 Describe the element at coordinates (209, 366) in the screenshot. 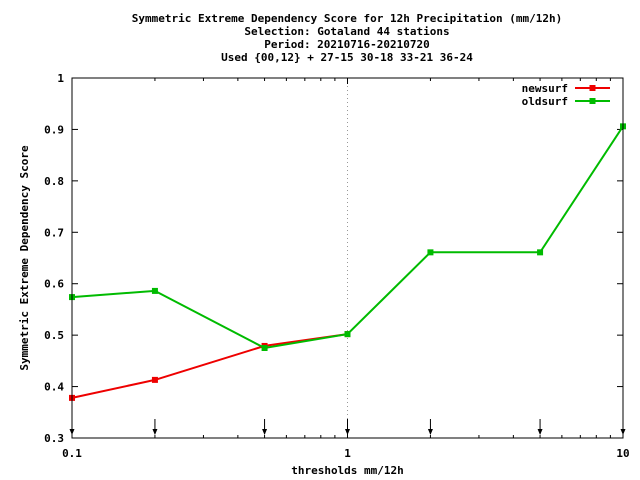

I see `series-line-newsurf` at that location.